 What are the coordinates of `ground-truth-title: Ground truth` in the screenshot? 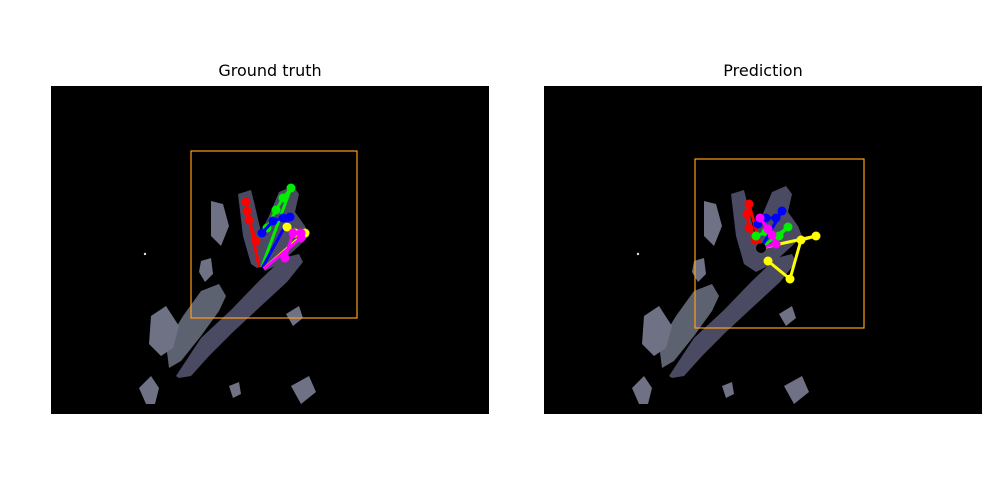 It's located at (270, 70).